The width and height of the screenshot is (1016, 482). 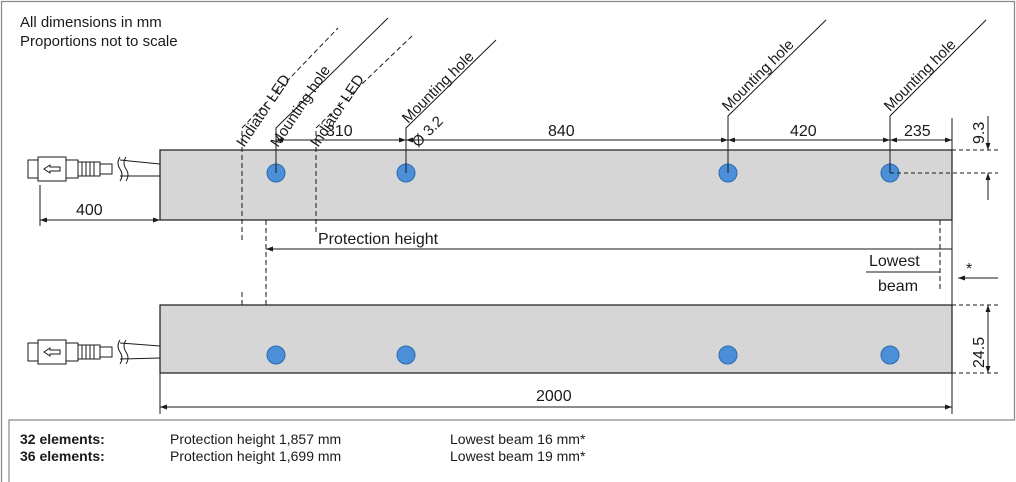 What do you see at coordinates (917, 131) in the screenshot?
I see `dim-end-offset: 235` at bounding box center [917, 131].